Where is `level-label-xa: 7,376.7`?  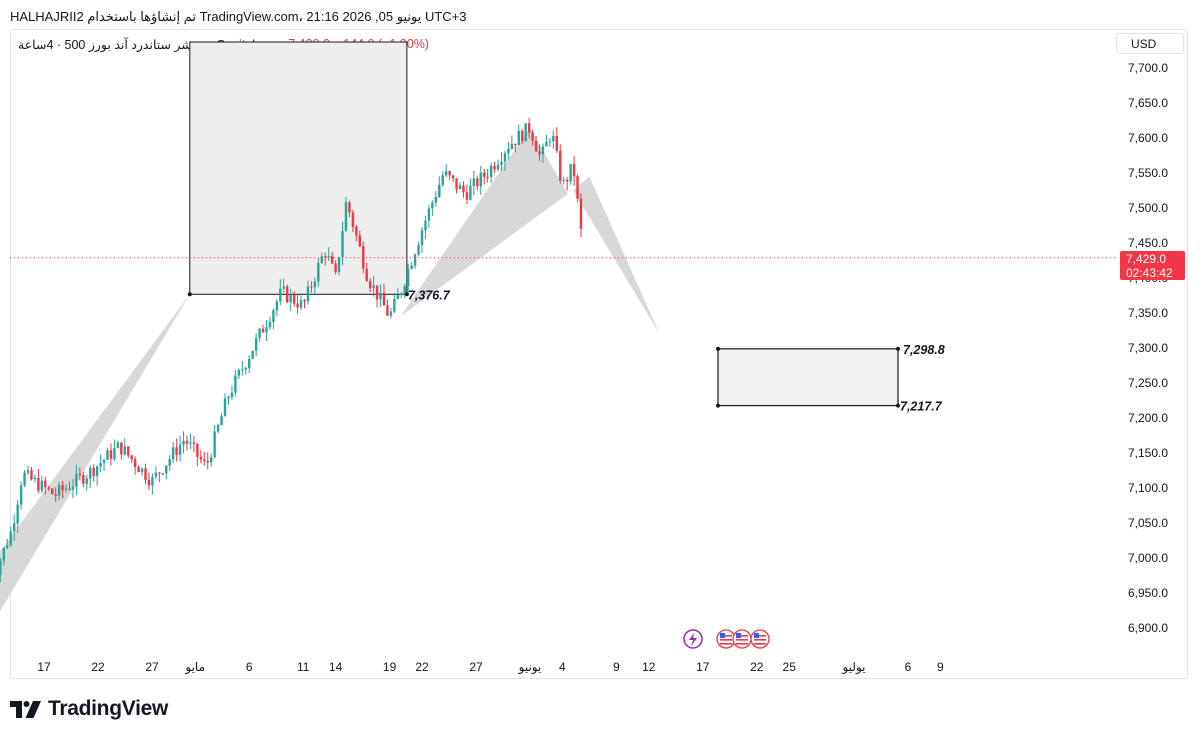
level-label-xa: 7,376.7 is located at coordinates (429, 295).